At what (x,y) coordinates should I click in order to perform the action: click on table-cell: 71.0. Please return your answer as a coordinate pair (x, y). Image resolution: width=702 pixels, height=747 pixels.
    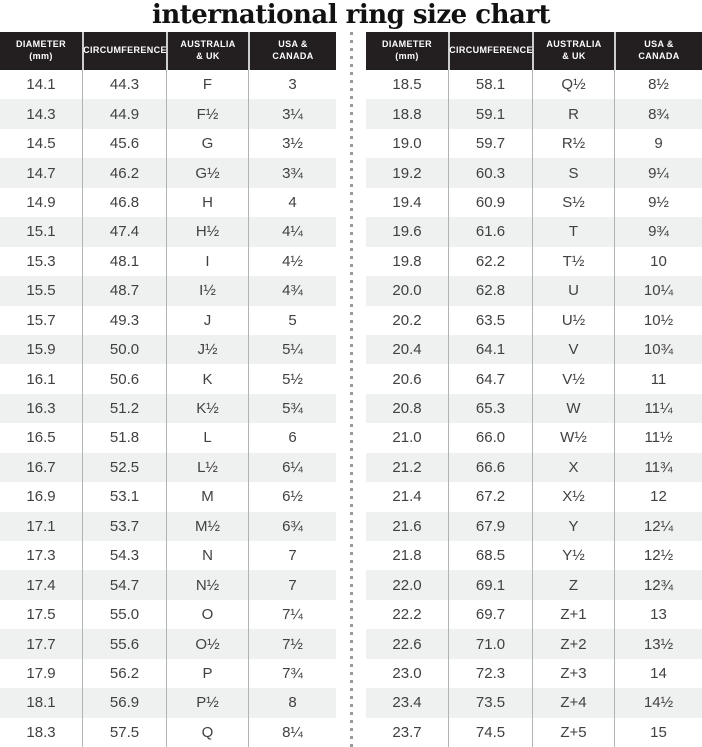
    Looking at the image, I should click on (490, 644).